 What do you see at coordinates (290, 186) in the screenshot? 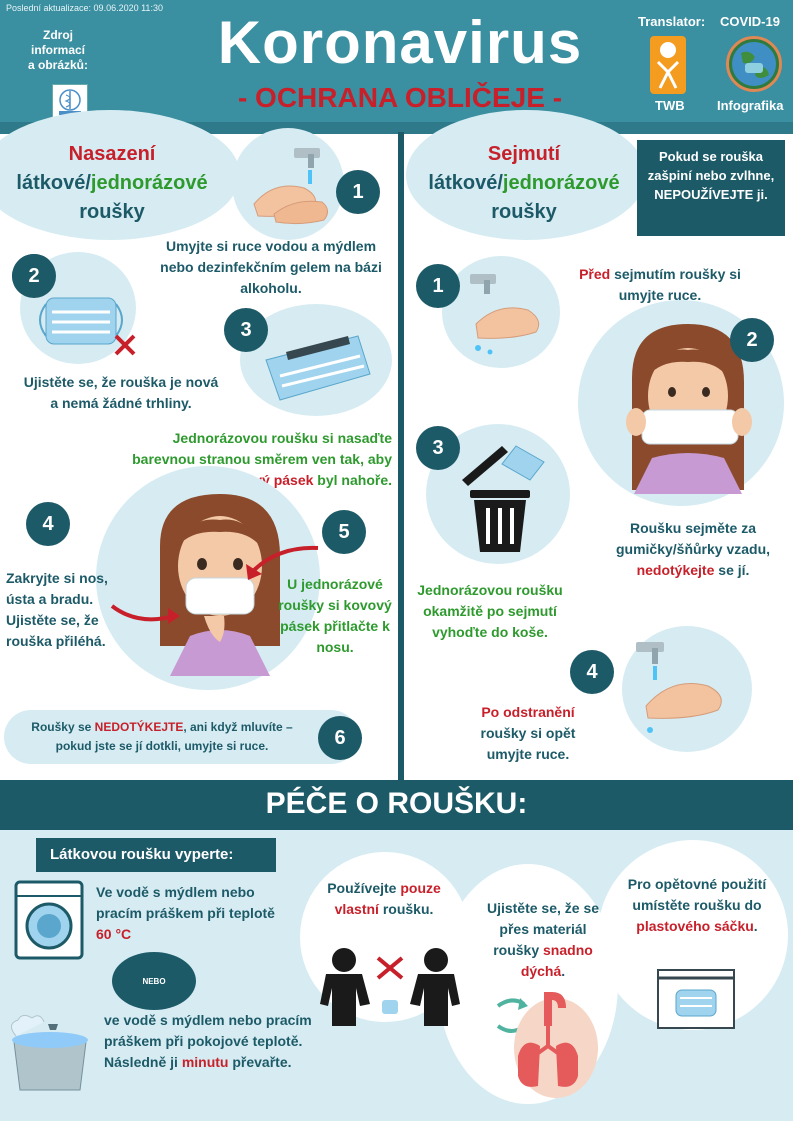
I see `handwash-icon` at bounding box center [290, 186].